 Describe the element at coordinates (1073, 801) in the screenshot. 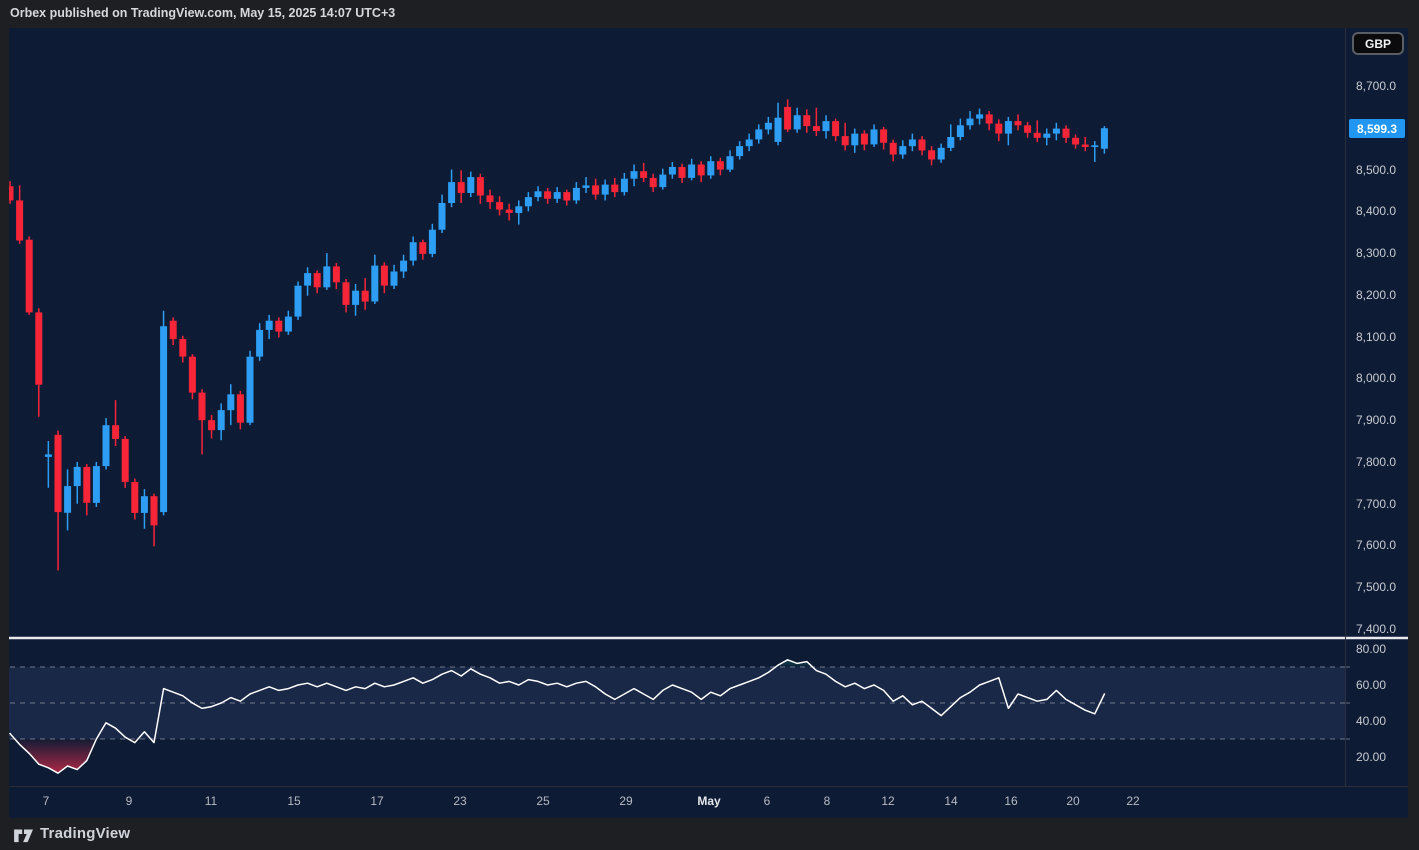

I see `time-axis-label: 20` at that location.